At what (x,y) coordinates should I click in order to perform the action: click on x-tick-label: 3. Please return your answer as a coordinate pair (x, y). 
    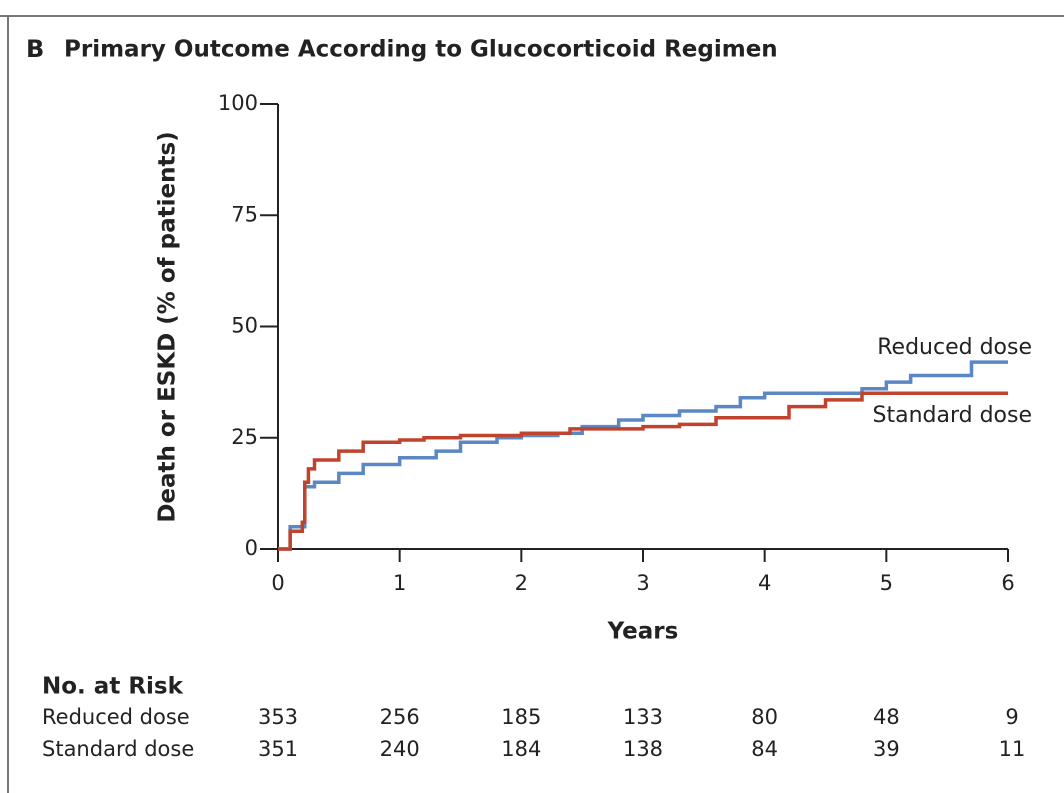
    Looking at the image, I should click on (642, 583).